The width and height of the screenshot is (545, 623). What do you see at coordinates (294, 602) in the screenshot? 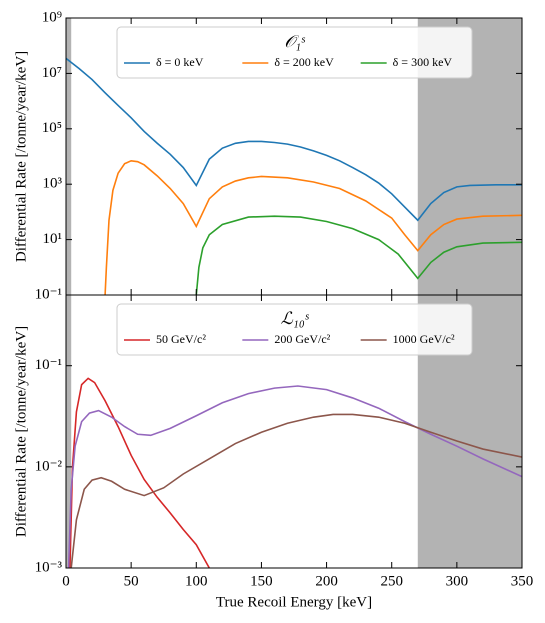
I see `x-axis-label: True Recoil Energy [keV]` at bounding box center [294, 602].